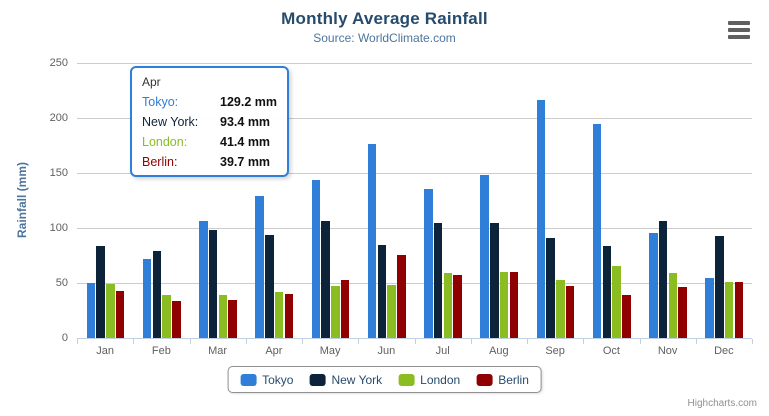  Describe the element at coordinates (448, 305) in the screenshot. I see `bar-london-jul` at that location.